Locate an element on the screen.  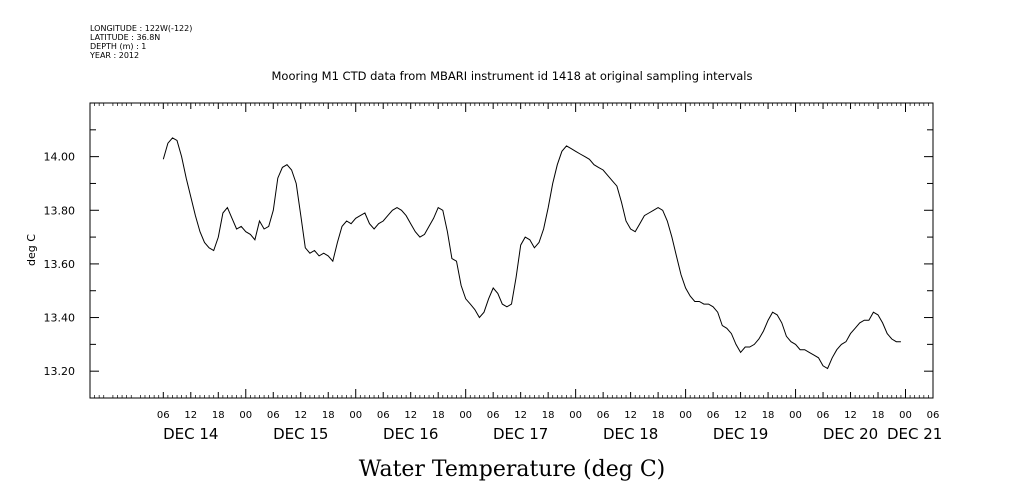
x-day-label: DEC 17 is located at coordinates (520, 434).